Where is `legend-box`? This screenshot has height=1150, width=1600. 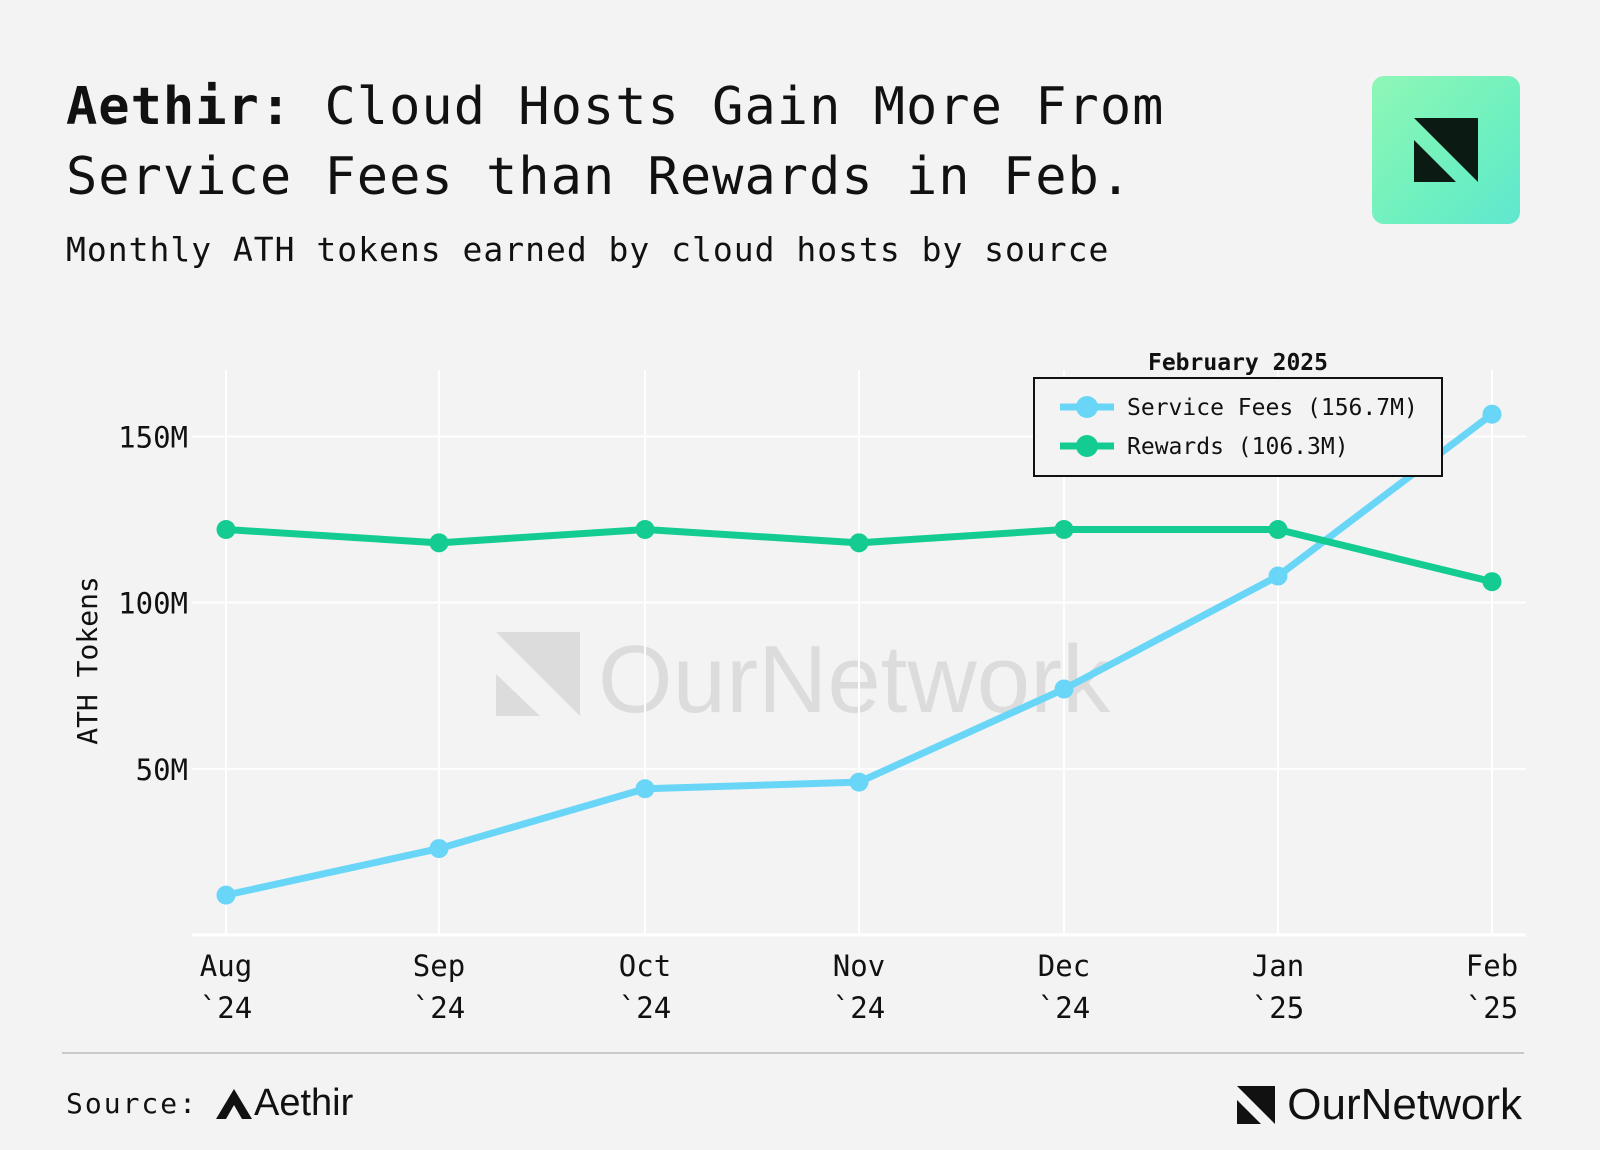 legend-box is located at coordinates (1238, 427).